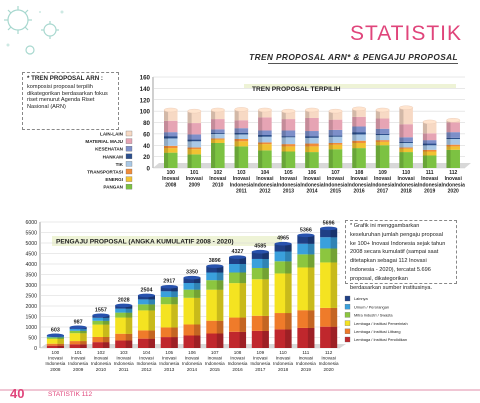  I want to click on x-tick-label: 2016, so click(237, 369).